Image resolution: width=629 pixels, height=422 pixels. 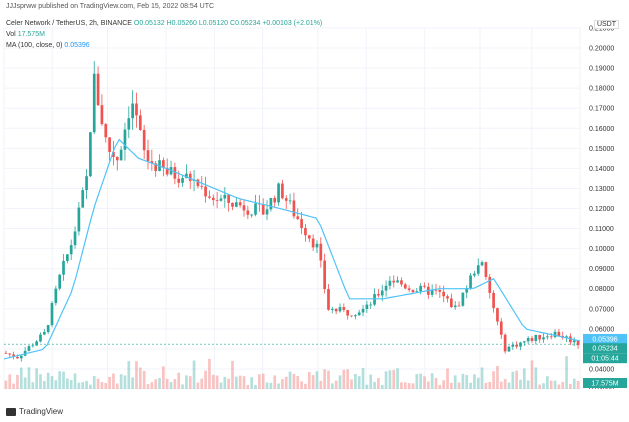 I want to click on volume-badge-bg, so click(x=605, y=383).